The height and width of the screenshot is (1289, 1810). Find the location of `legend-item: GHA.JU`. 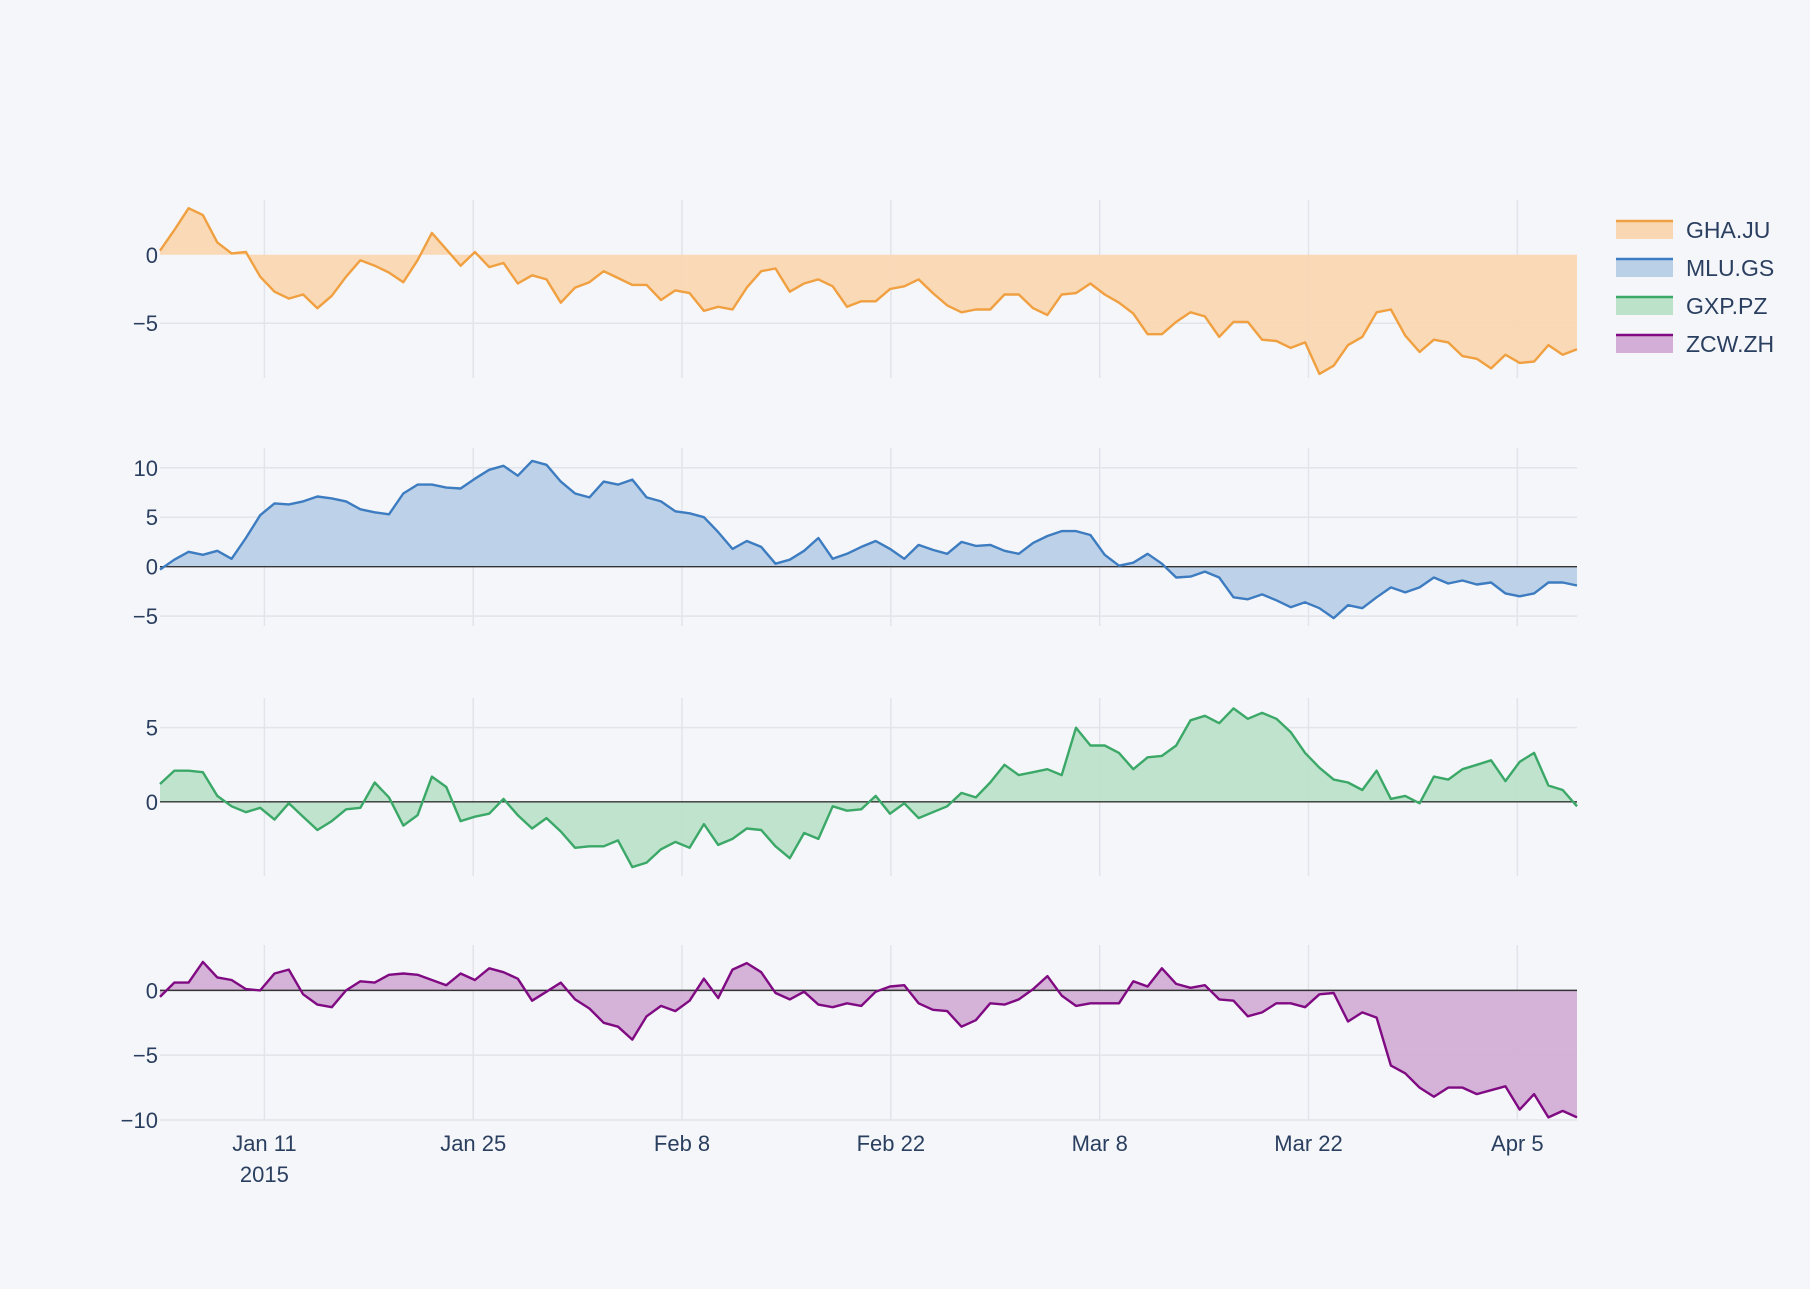

legend-item: GHA.JU is located at coordinates (1693, 230).